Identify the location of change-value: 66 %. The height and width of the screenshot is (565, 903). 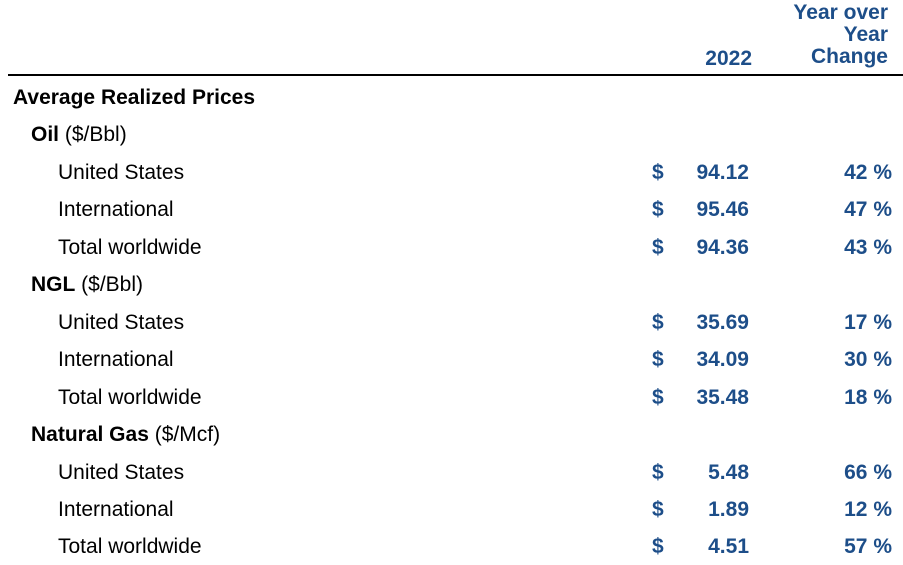
(868, 472).